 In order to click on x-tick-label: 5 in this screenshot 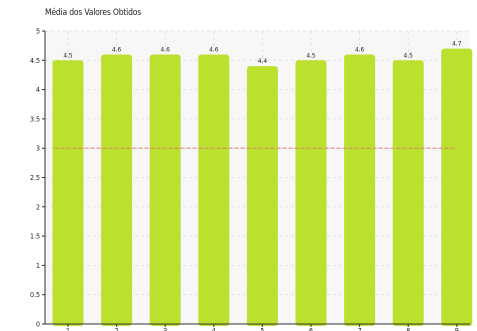, I will do `click(262, 329)`.